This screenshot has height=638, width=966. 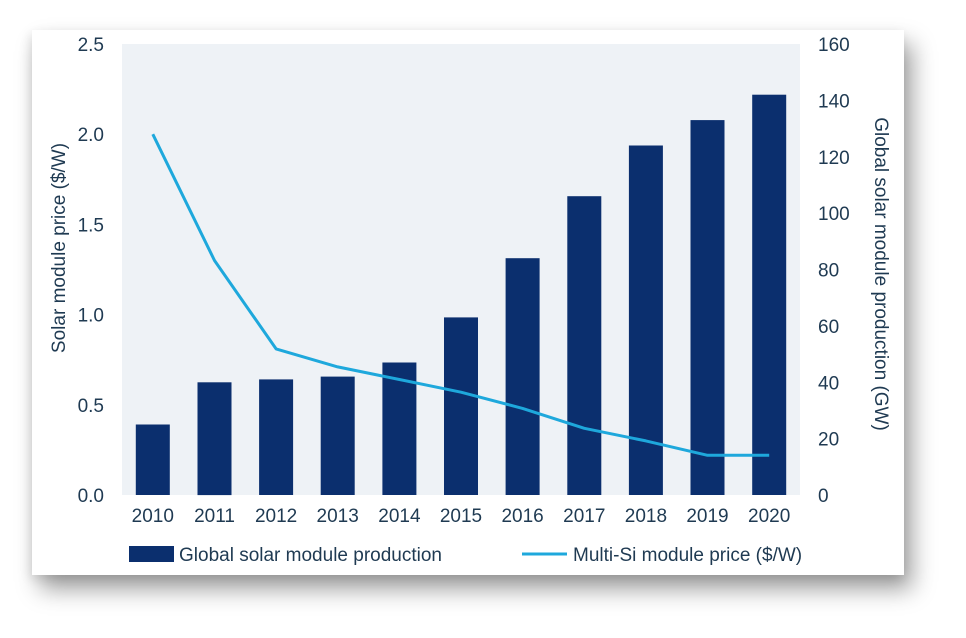 What do you see at coordinates (152, 459) in the screenshot?
I see `production-bar-2010` at bounding box center [152, 459].